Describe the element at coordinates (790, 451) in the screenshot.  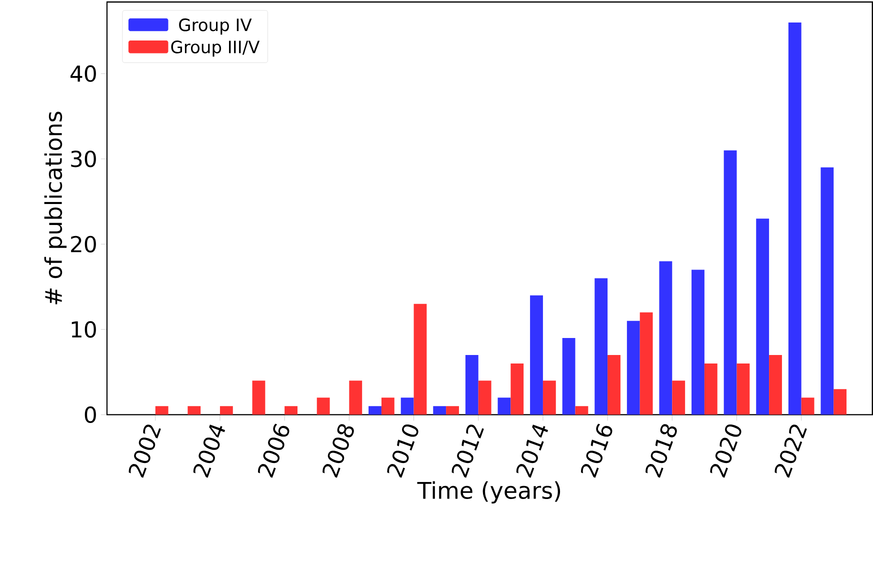
I see `x-tick-label: 2022` at that location.